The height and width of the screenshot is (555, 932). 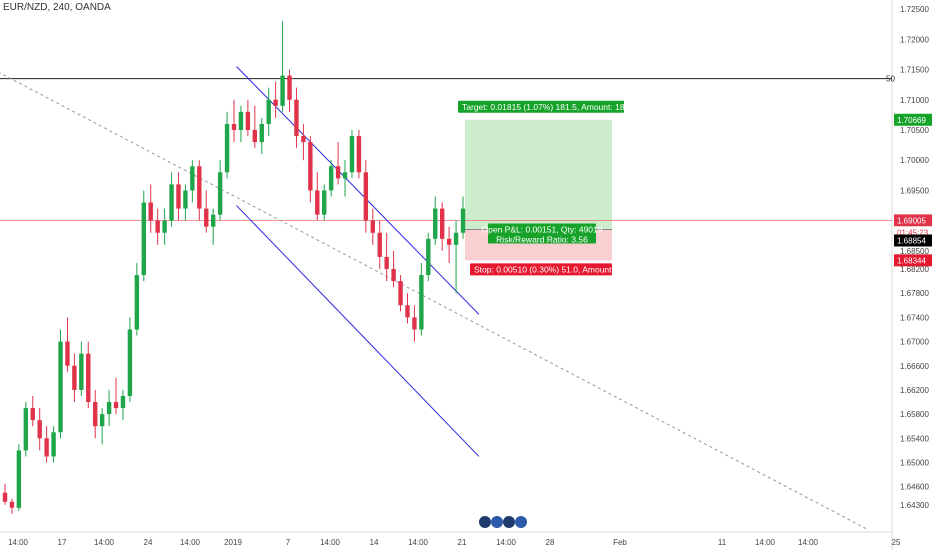 What do you see at coordinates (914, 160) in the screenshot?
I see `y-tick-label: 1.70000` at bounding box center [914, 160].